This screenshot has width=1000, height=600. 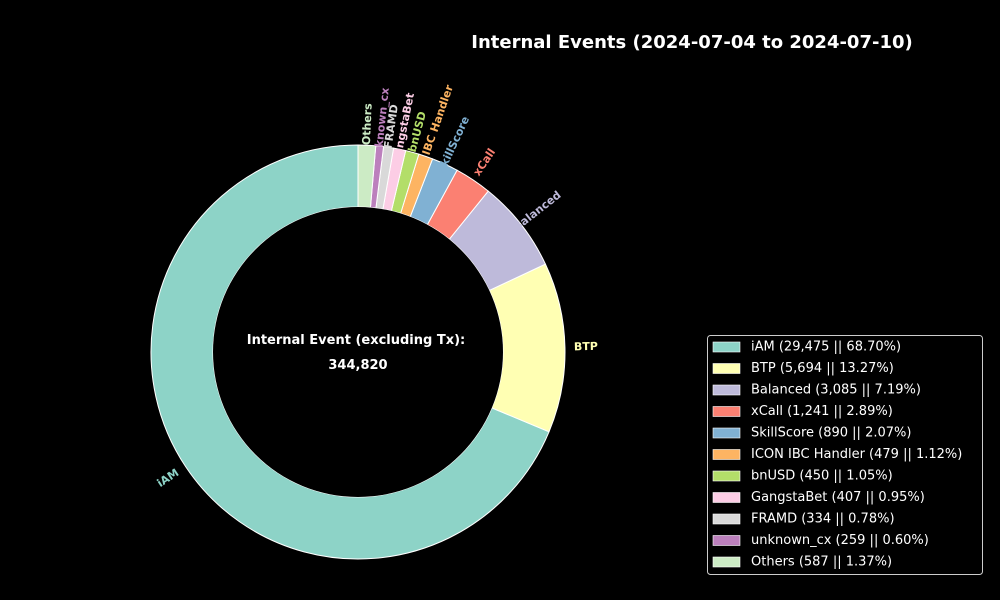 What do you see at coordinates (726, 390) in the screenshot?
I see `legend-swatch-balanced` at bounding box center [726, 390].